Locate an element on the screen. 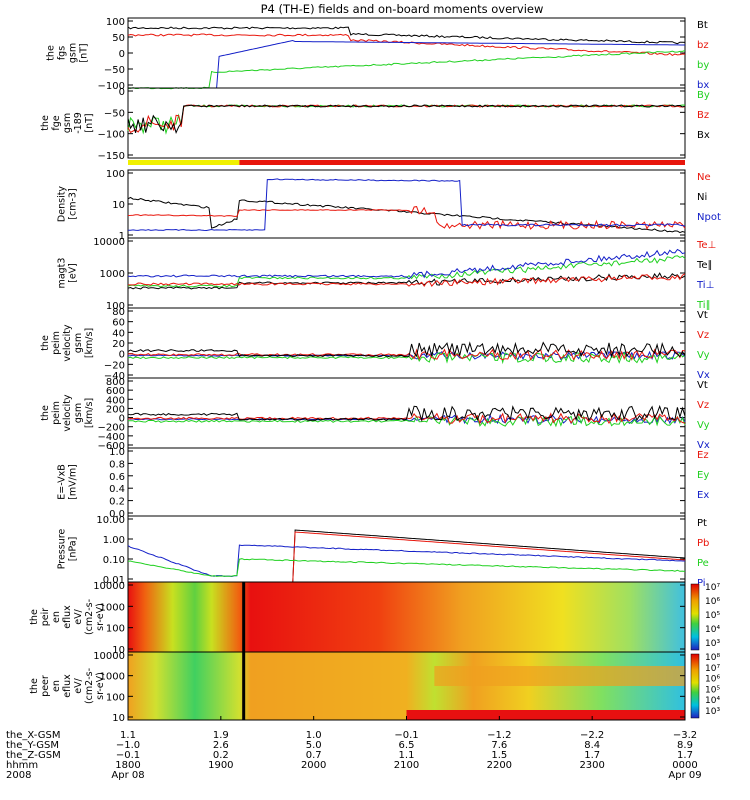 This screenshot has height=800, width=750. y-tick-label: −100 is located at coordinates (111, 135).